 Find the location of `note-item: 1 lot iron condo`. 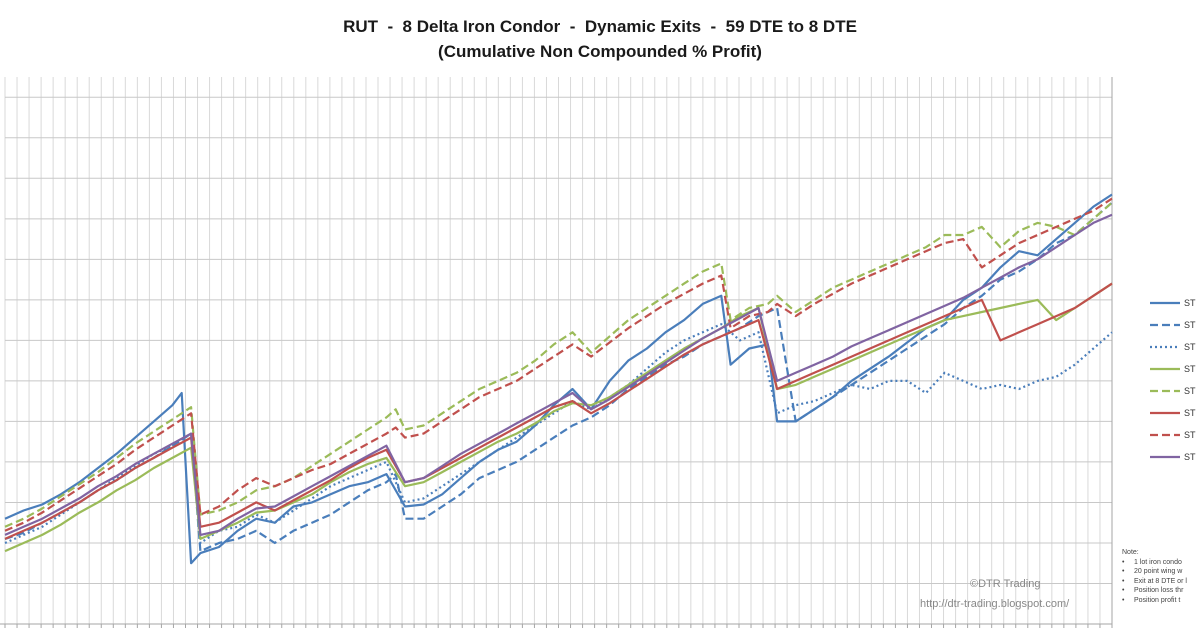

note-item: 1 lot iron condo is located at coordinates (1161, 563).